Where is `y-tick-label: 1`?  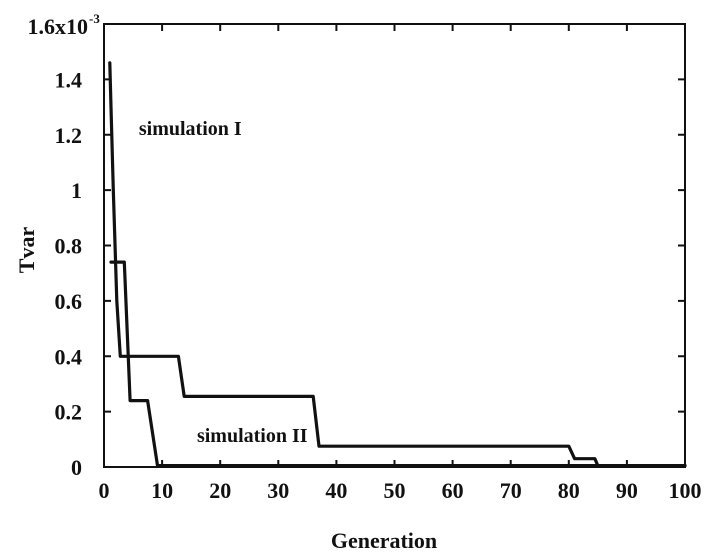
y-tick-label: 1 is located at coordinates (76, 190).